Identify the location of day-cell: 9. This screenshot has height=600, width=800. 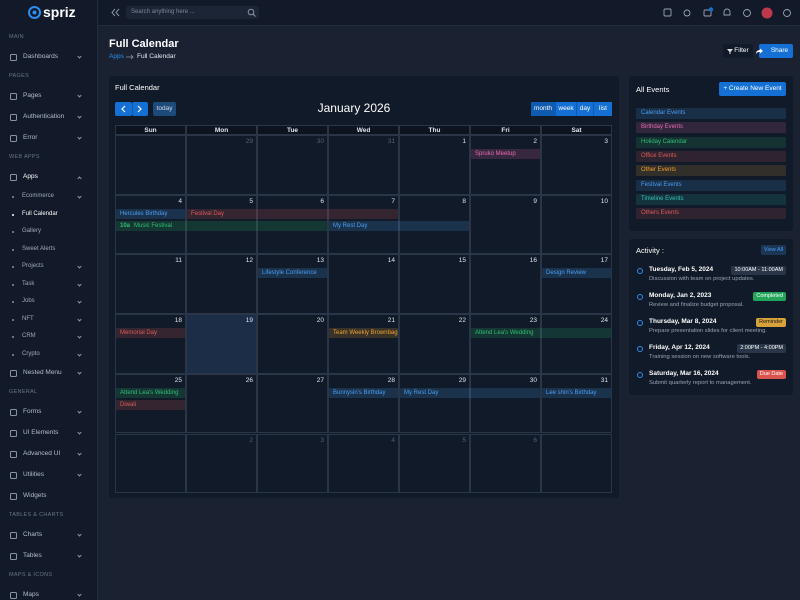
(505, 224).